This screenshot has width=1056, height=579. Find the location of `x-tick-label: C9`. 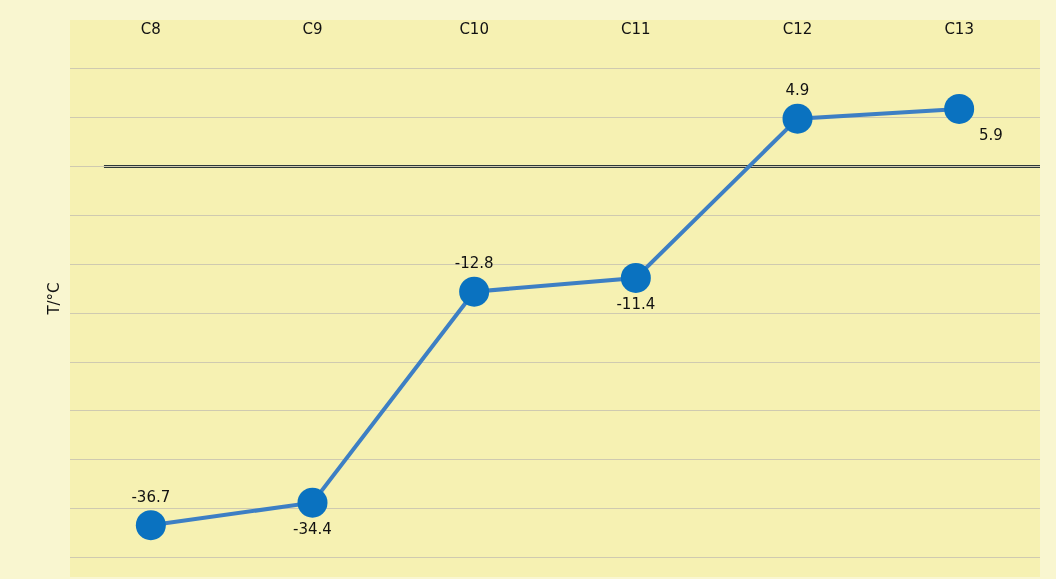

x-tick-label: C9 is located at coordinates (312, 28).